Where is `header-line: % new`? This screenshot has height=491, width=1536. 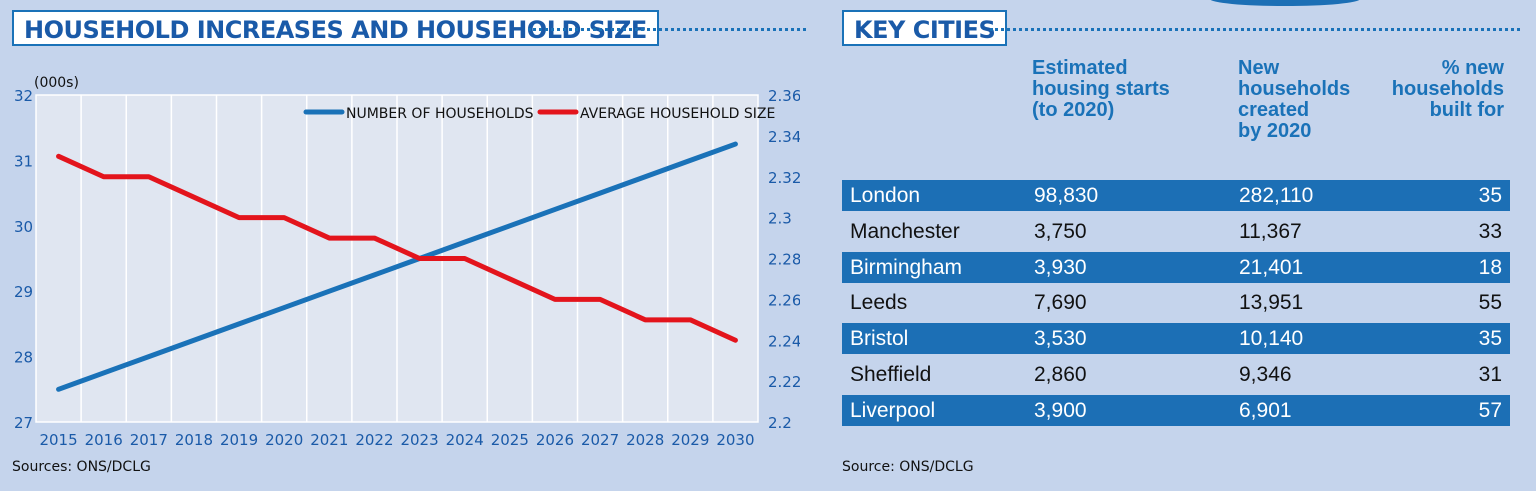
header-line: % new is located at coordinates (1472, 68).